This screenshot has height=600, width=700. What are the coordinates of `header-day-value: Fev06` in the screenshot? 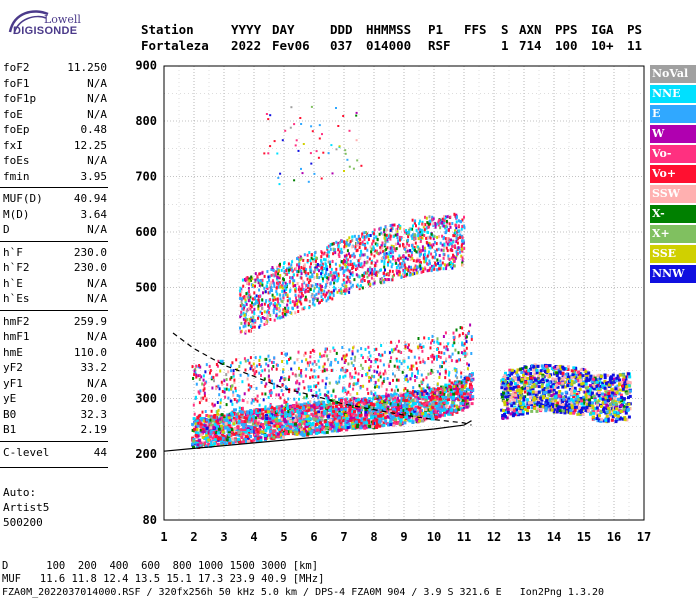 It's located at (291, 45).